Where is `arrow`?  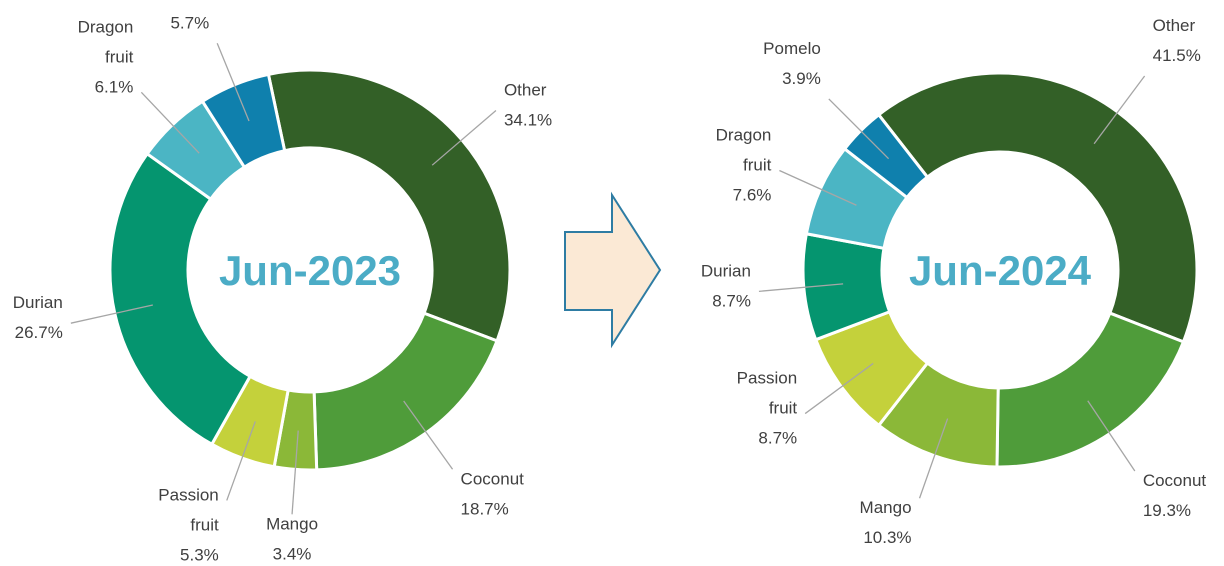
arrow is located at coordinates (613, 270).